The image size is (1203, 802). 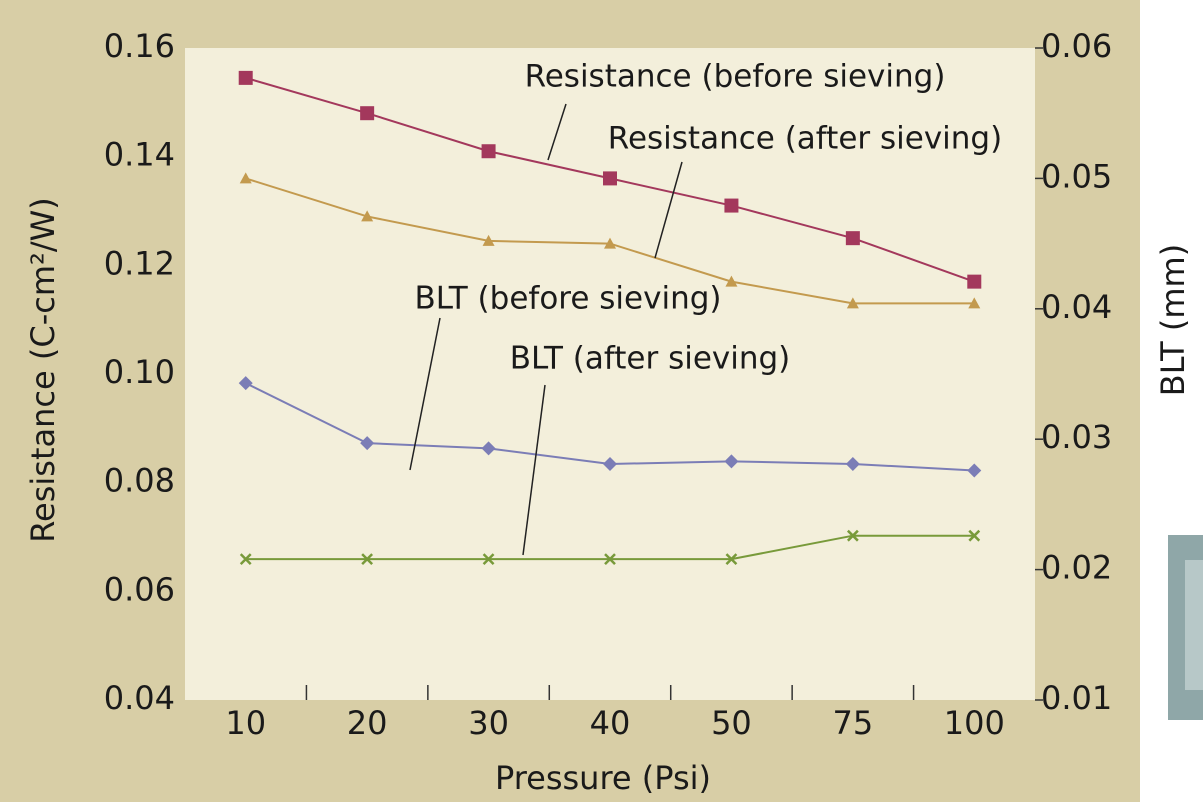 What do you see at coordinates (139, 589) in the screenshot?
I see `y-tick-label: 0.06` at bounding box center [139, 589].